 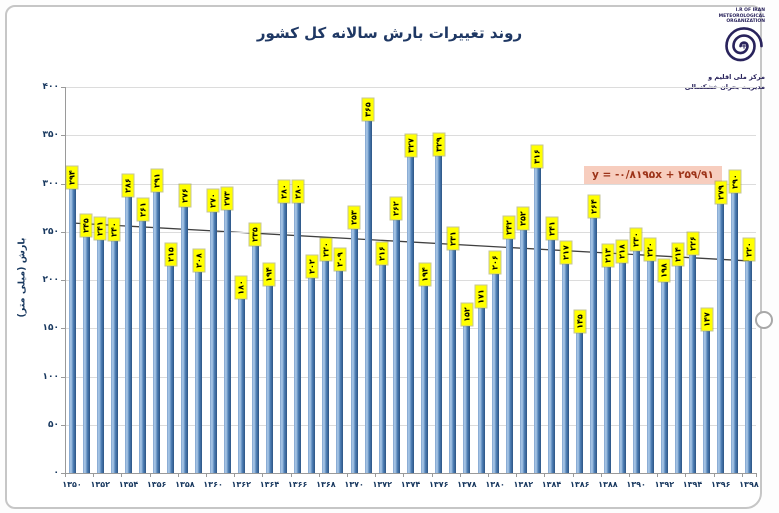 I want to click on bar-value-label: ۱۴۵, so click(x=580, y=321).